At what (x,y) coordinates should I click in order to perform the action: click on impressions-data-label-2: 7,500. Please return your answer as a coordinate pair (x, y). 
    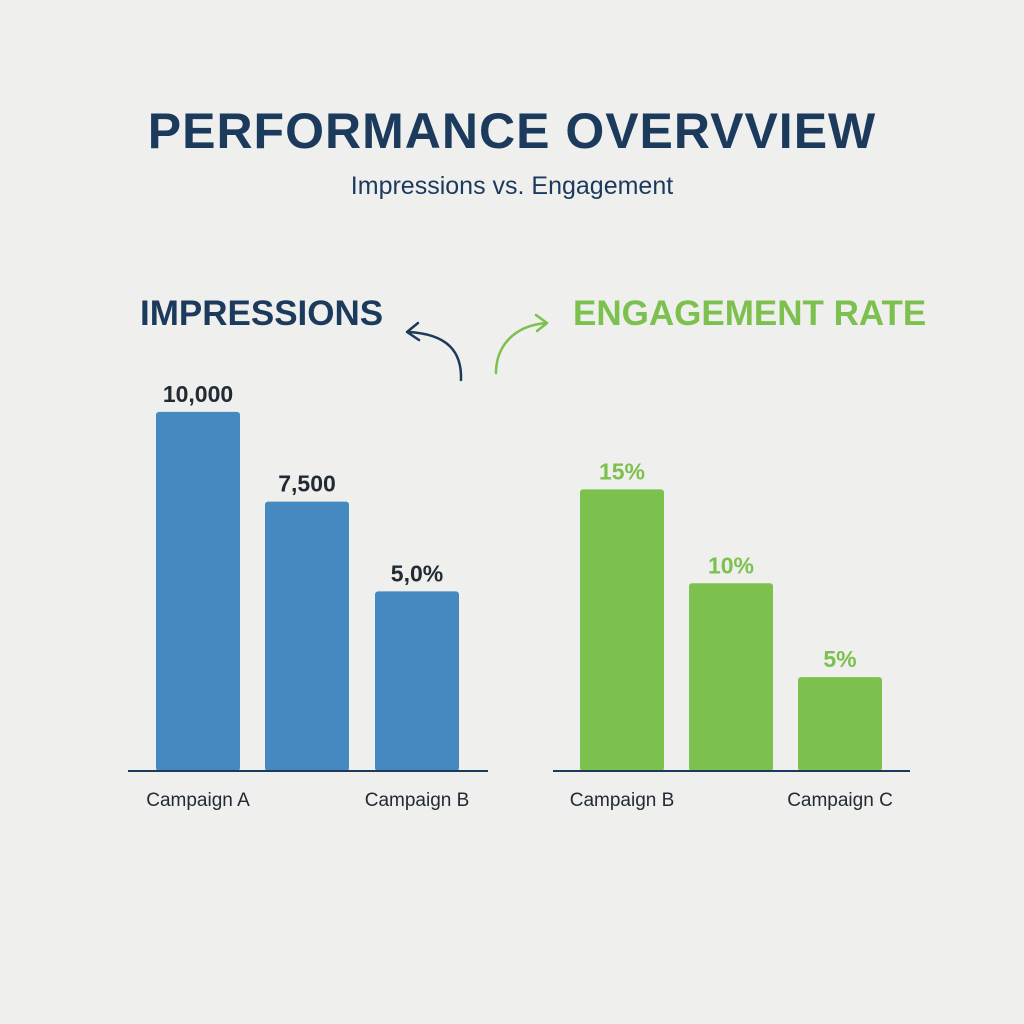
    Looking at the image, I should click on (307, 484).